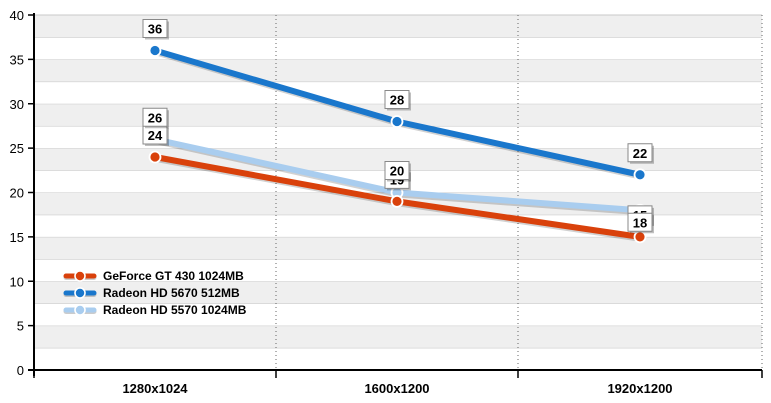 The image size is (771, 403). What do you see at coordinates (17, 15) in the screenshot?
I see `y-tick-label: 40` at bounding box center [17, 15].